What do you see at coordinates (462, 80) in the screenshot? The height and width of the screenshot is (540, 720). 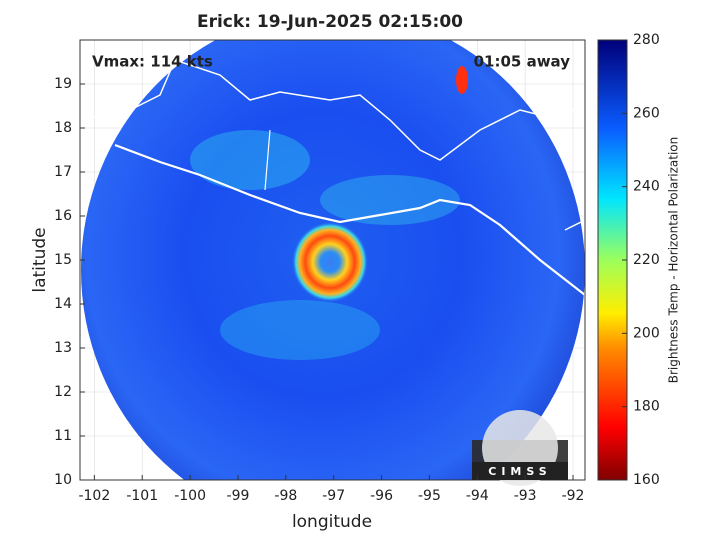 I see `hot-spot` at bounding box center [462, 80].